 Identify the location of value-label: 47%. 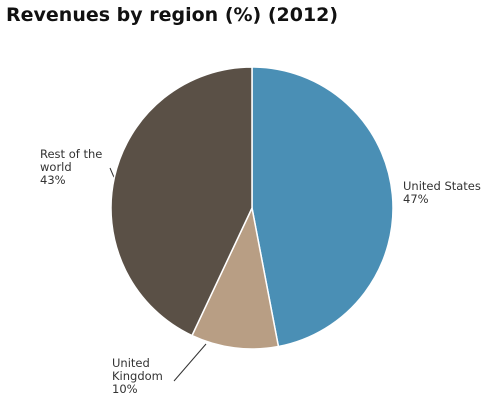
(416, 199).